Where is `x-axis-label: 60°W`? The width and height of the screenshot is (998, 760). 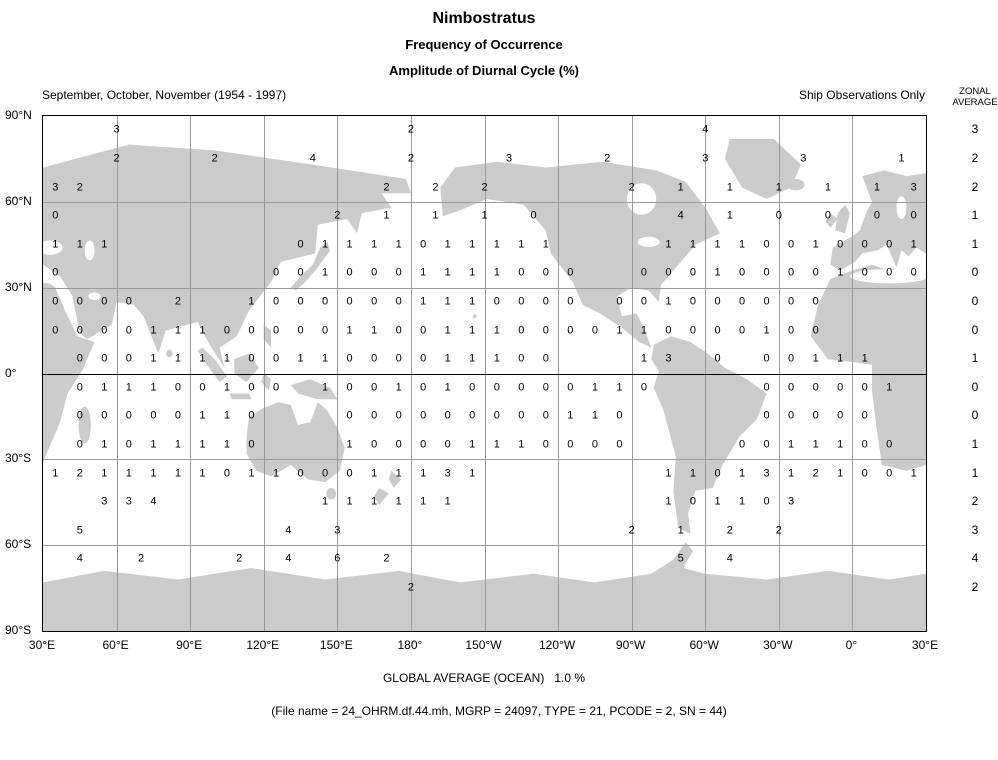 x-axis-label: 60°W is located at coordinates (704, 645).